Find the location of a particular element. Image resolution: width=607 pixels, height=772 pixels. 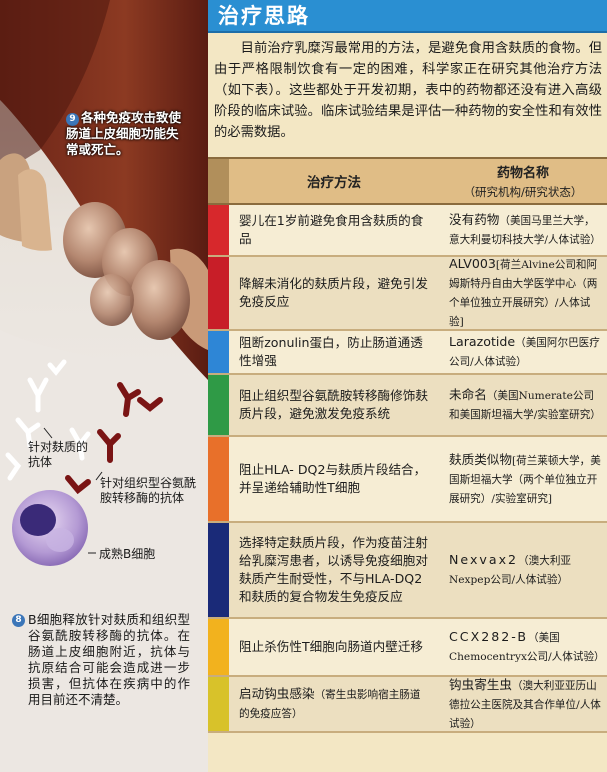

row-drug: Nexvax2（澳大利亚Nexpep公司/人体试验） is located at coordinates (523, 570).